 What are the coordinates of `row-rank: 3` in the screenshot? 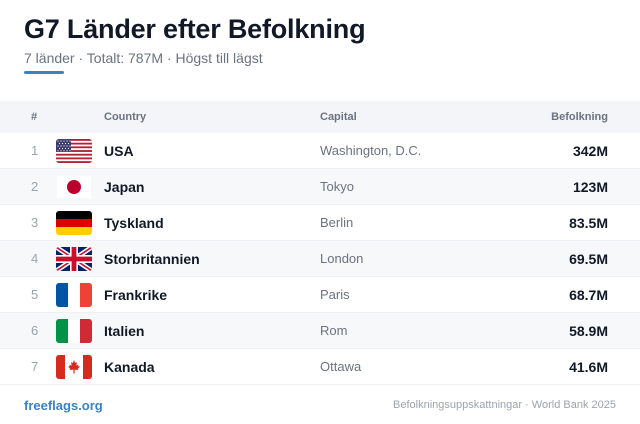 It's located at (35, 222).